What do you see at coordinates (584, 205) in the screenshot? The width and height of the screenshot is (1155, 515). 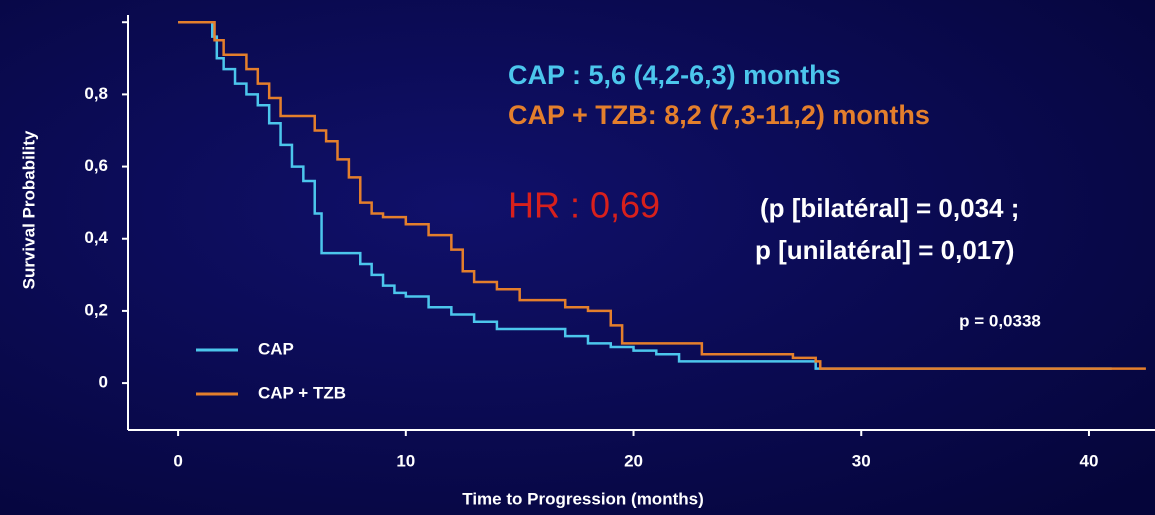 I see `annotation: HR : 0,69` at bounding box center [584, 205].